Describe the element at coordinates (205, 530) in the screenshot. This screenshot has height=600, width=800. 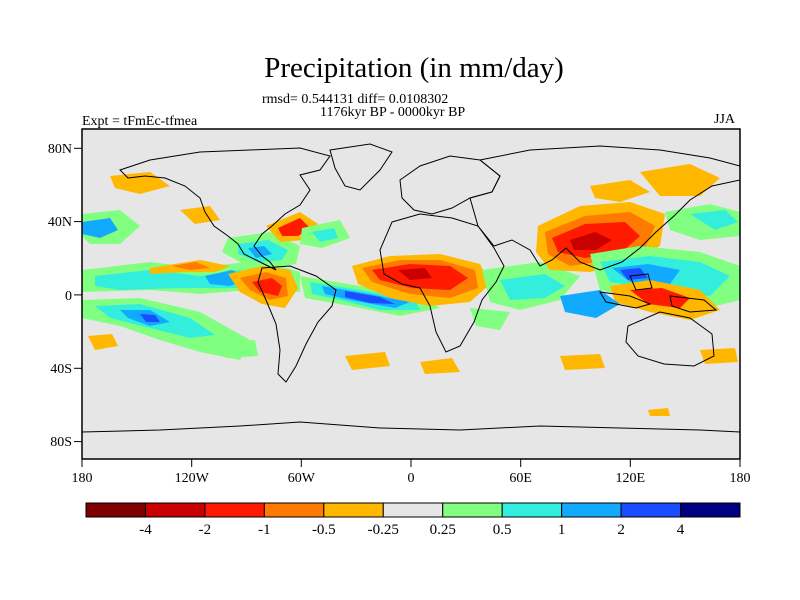
I see `colorbar-label: -2` at that location.